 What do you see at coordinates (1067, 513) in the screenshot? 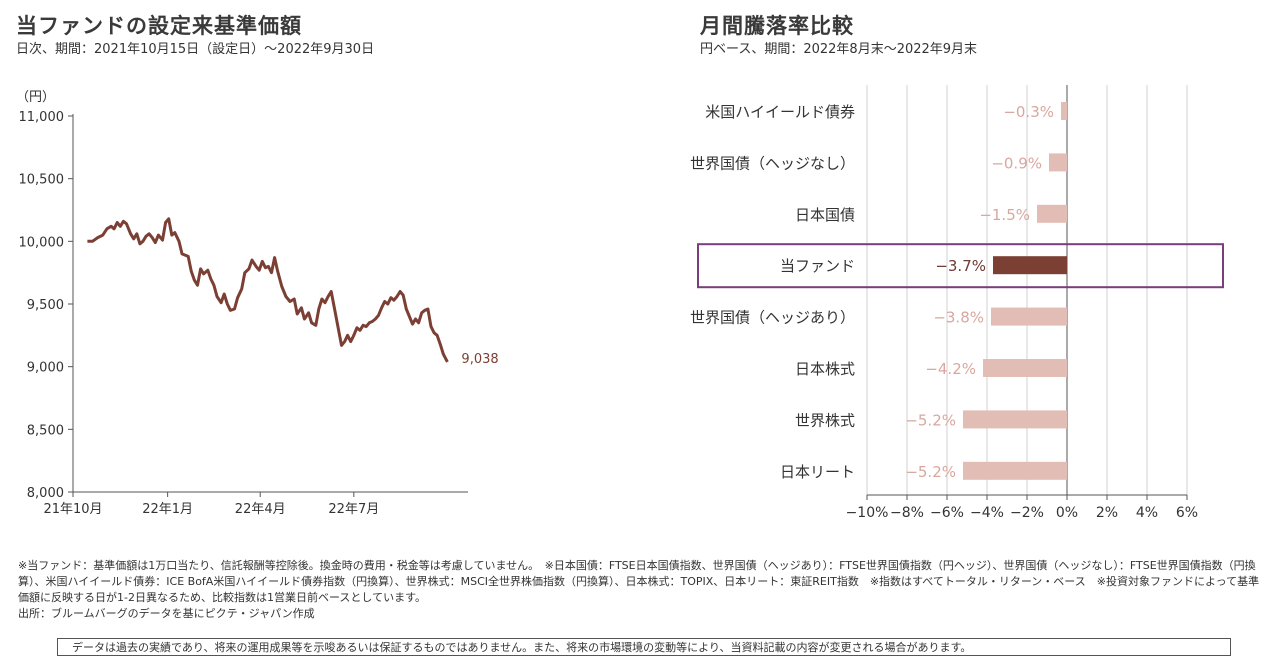
I see `x-tick-label: 0%` at bounding box center [1067, 513].